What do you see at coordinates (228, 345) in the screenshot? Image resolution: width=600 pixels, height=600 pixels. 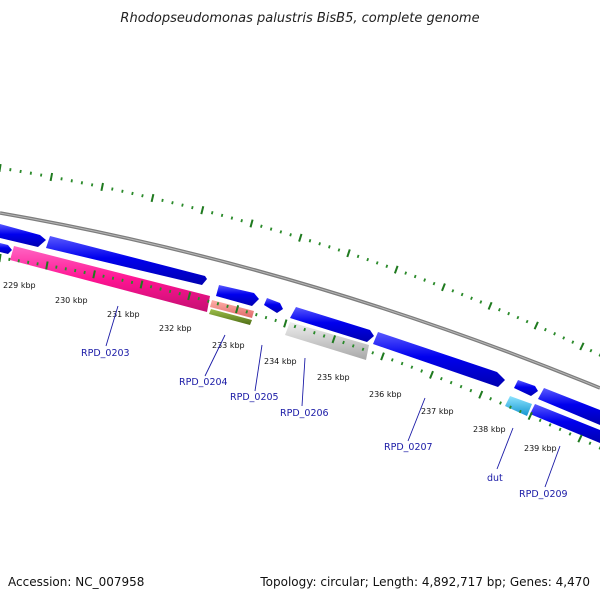 I see `tick-label-233: 233 kbp` at bounding box center [228, 345].